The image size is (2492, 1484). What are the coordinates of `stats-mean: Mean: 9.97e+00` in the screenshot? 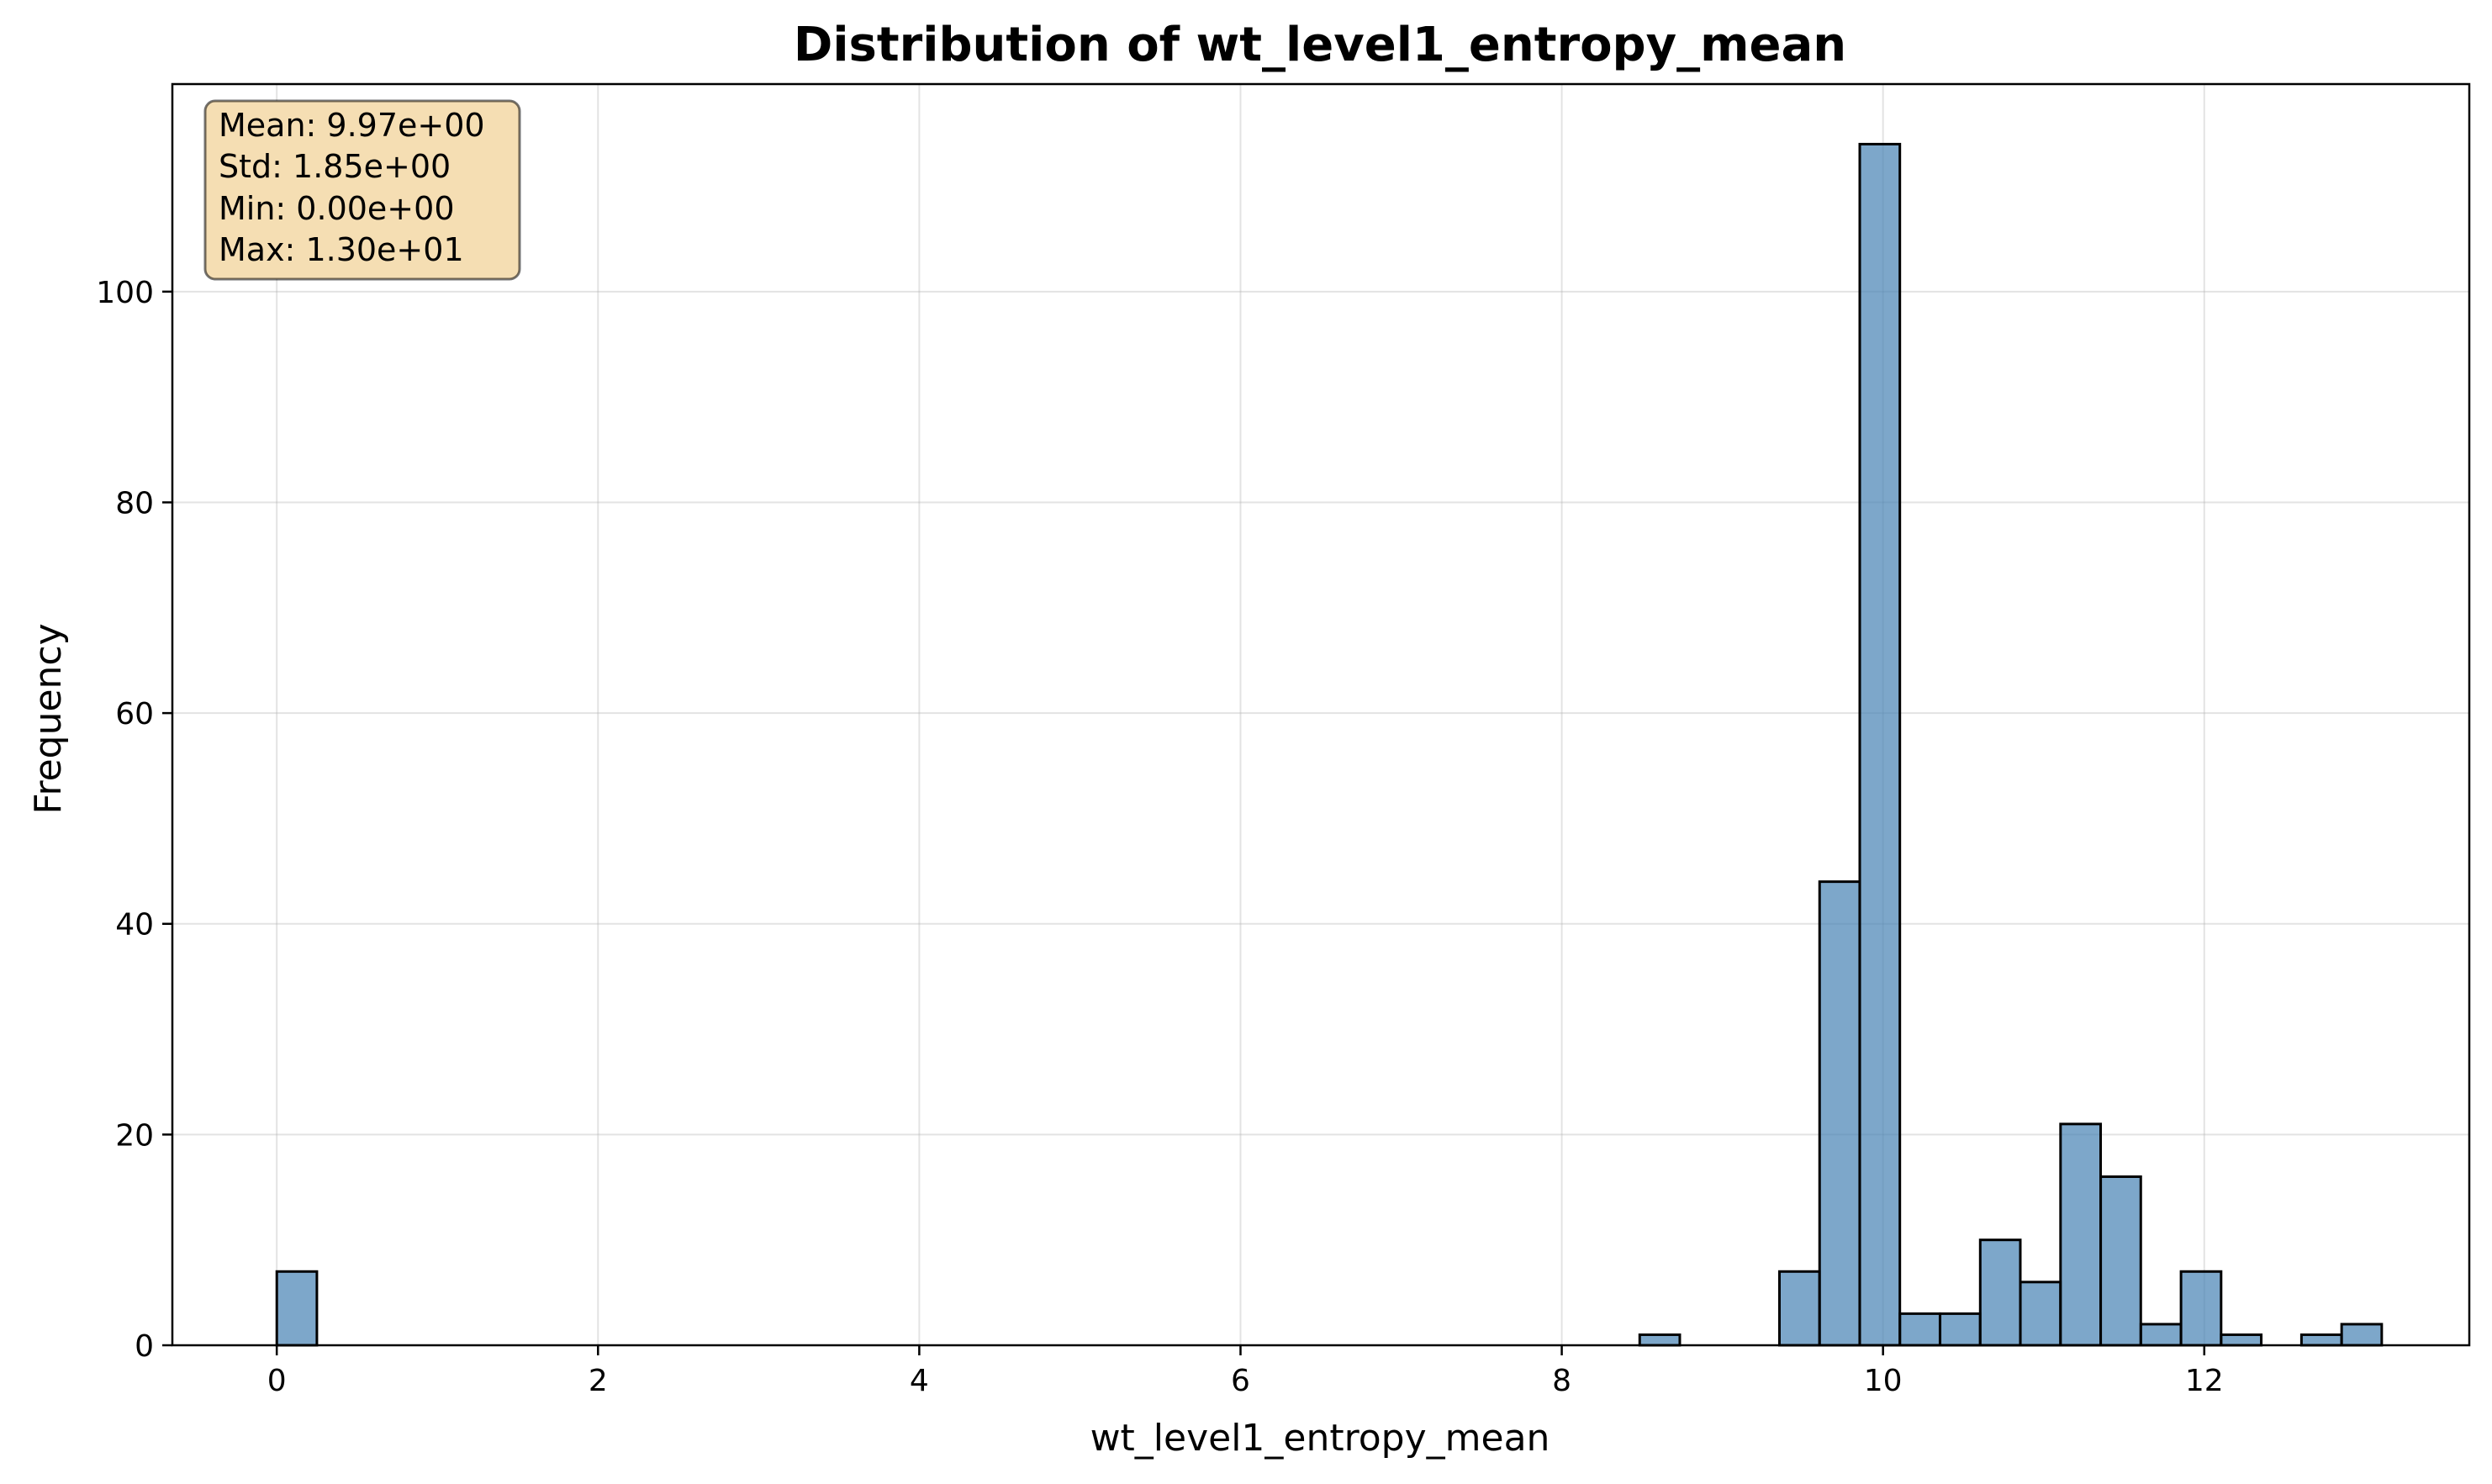 It's located at (352, 126).